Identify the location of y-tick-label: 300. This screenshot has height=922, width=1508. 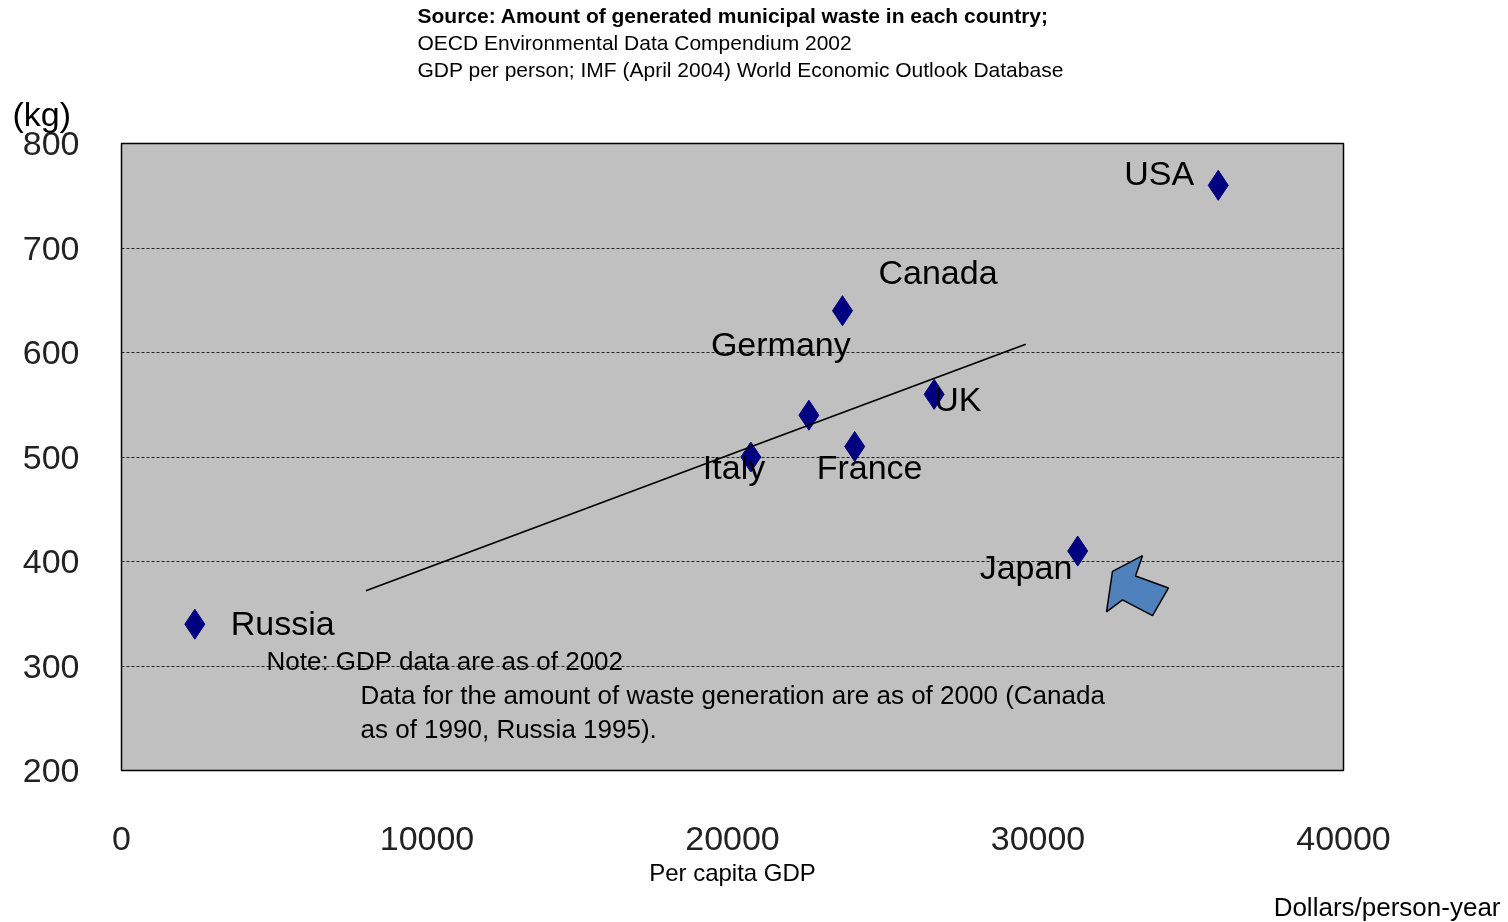
(51, 665).